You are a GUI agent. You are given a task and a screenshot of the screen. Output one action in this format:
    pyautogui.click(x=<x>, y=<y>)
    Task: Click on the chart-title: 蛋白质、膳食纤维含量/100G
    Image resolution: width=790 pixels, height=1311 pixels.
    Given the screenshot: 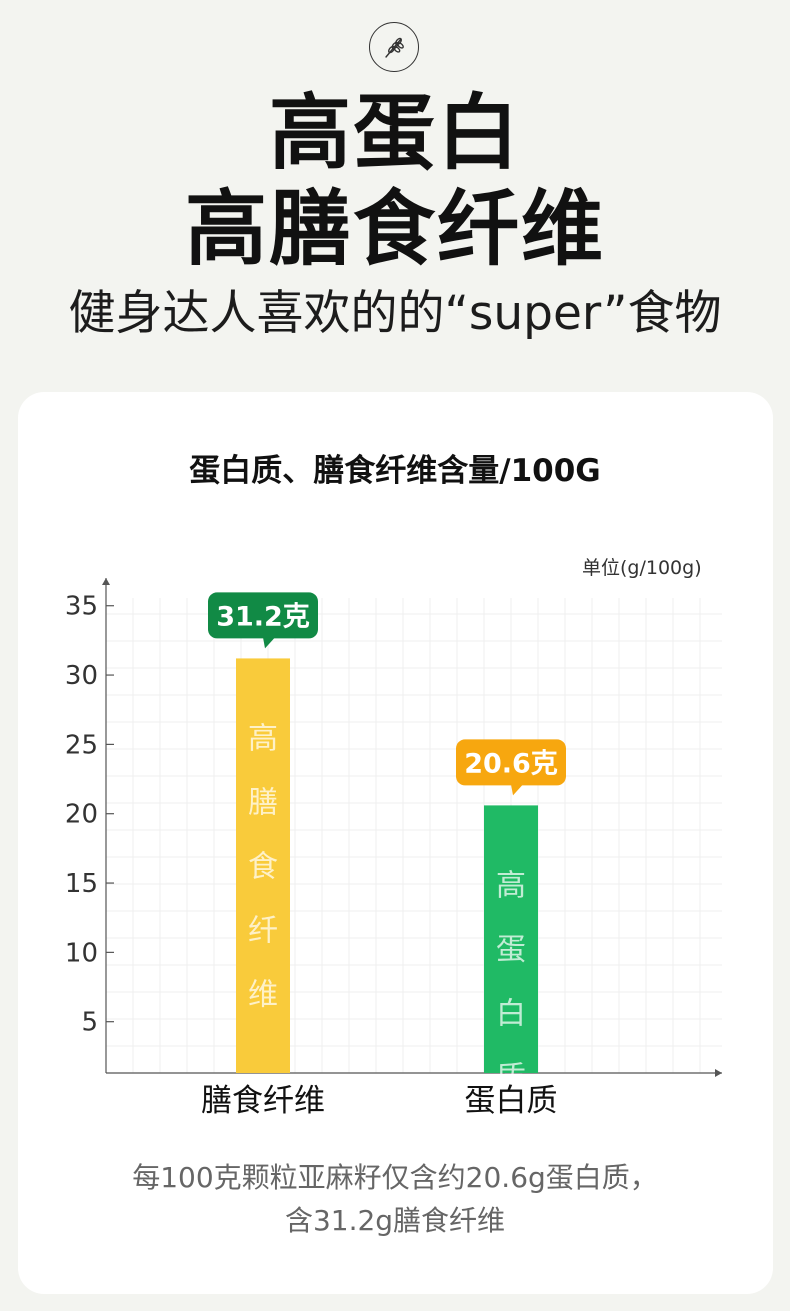 What is the action you would take?
    pyautogui.click(x=395, y=471)
    